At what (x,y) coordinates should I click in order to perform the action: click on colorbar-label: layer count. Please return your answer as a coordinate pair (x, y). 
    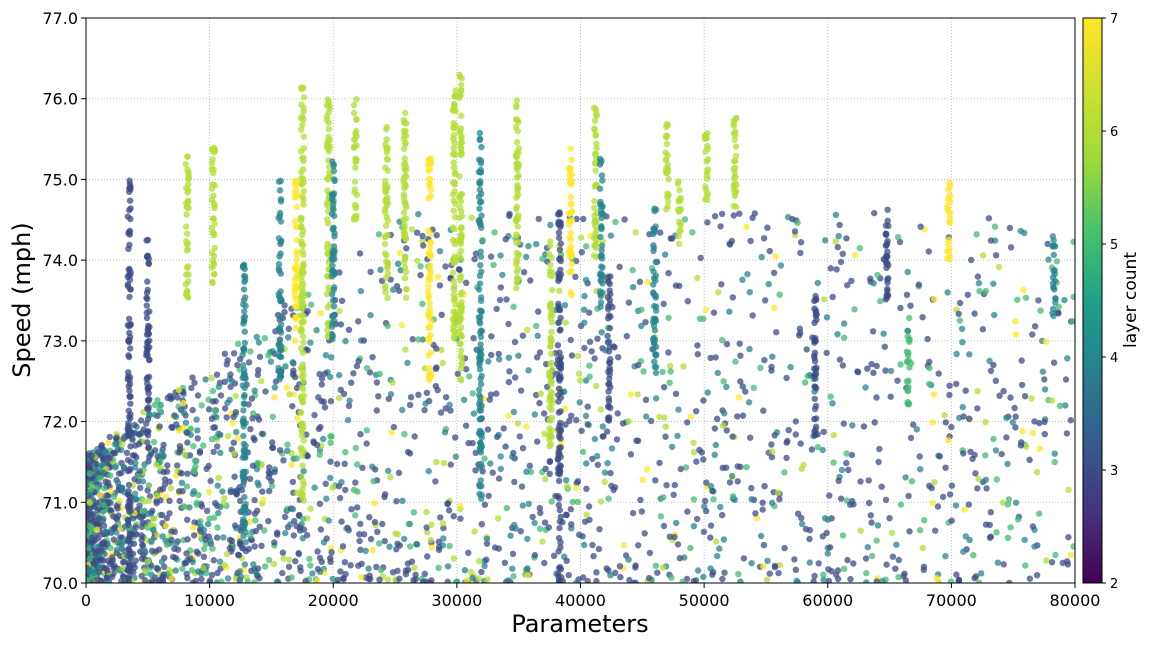
    Looking at the image, I should click on (1131, 300).